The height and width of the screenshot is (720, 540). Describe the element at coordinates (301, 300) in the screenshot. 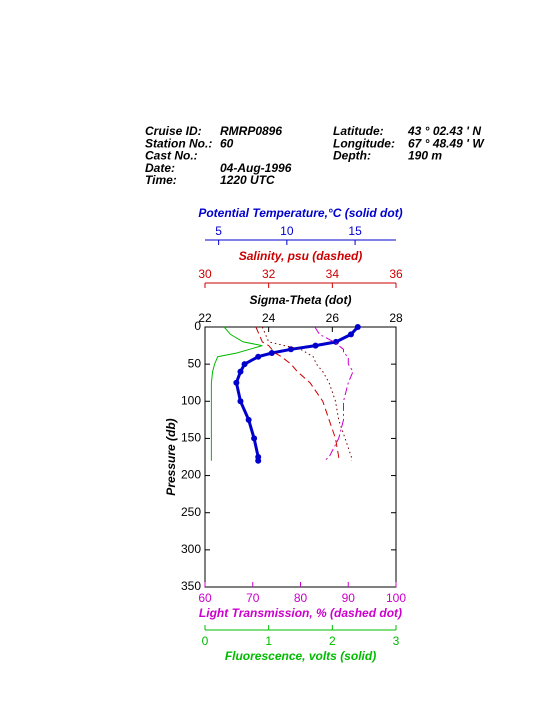

I see `x-axis-title: Sigma-Theta (dot)` at that location.